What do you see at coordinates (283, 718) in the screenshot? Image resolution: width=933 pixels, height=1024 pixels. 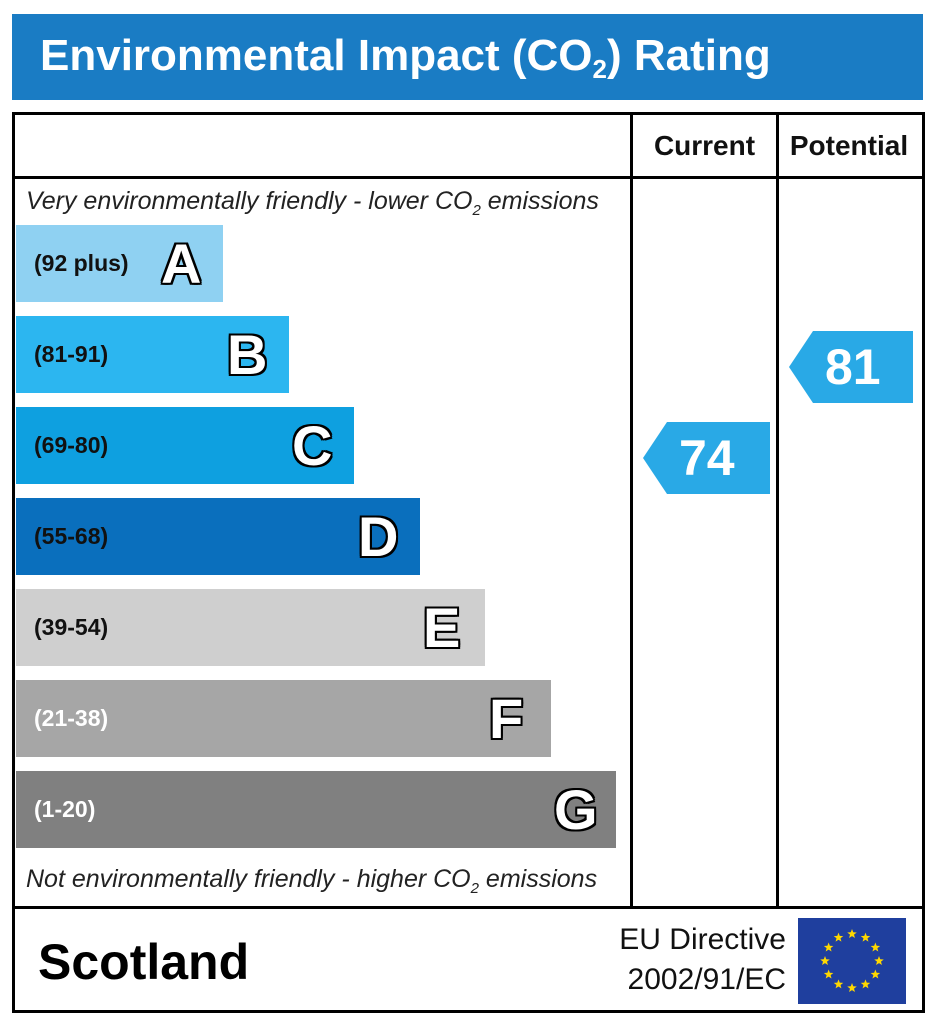 I see `band-f: (21-38) F` at bounding box center [283, 718].